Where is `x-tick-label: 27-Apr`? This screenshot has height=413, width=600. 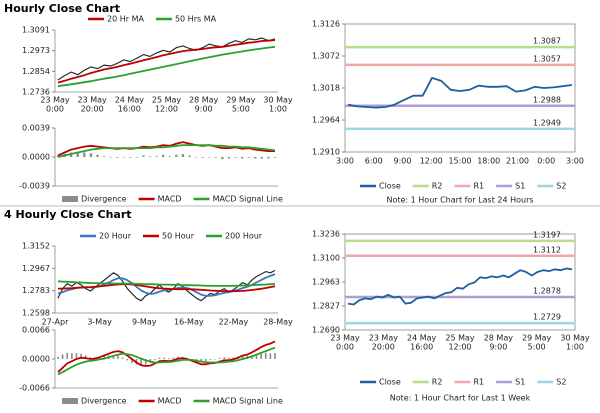
x-tick-label: 27-Apr is located at coordinates (55, 322).